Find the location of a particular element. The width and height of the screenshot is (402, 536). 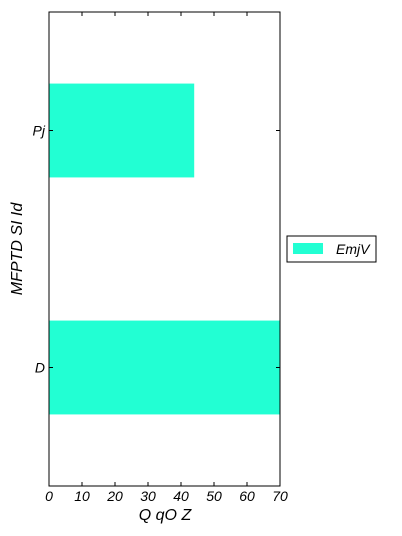

x-tick-label: 20 is located at coordinates (114, 496).